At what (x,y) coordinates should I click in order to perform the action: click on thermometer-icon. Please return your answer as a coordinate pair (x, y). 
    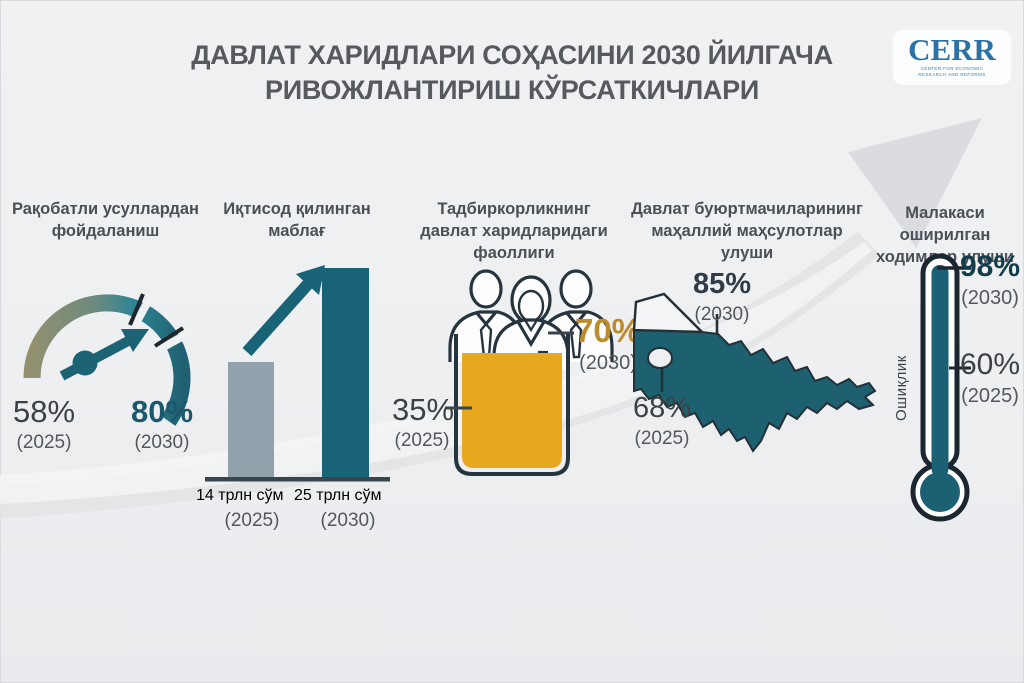
    Looking at the image, I should click on (940, 387).